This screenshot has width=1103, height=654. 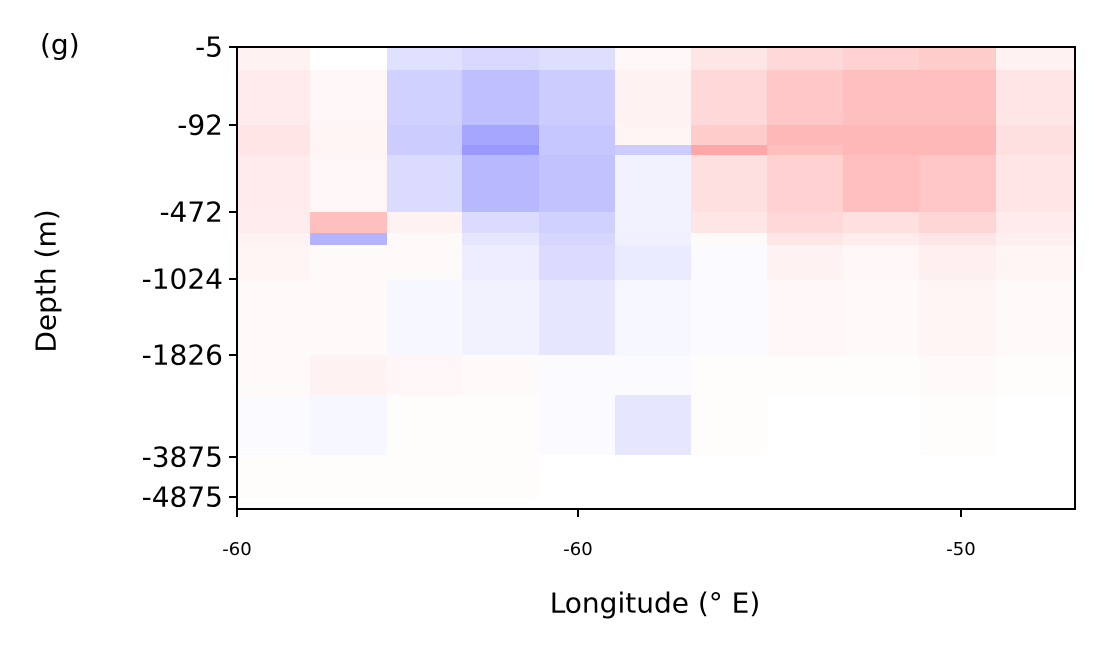 I want to click on x-tick-label: -50, so click(x=960, y=549).